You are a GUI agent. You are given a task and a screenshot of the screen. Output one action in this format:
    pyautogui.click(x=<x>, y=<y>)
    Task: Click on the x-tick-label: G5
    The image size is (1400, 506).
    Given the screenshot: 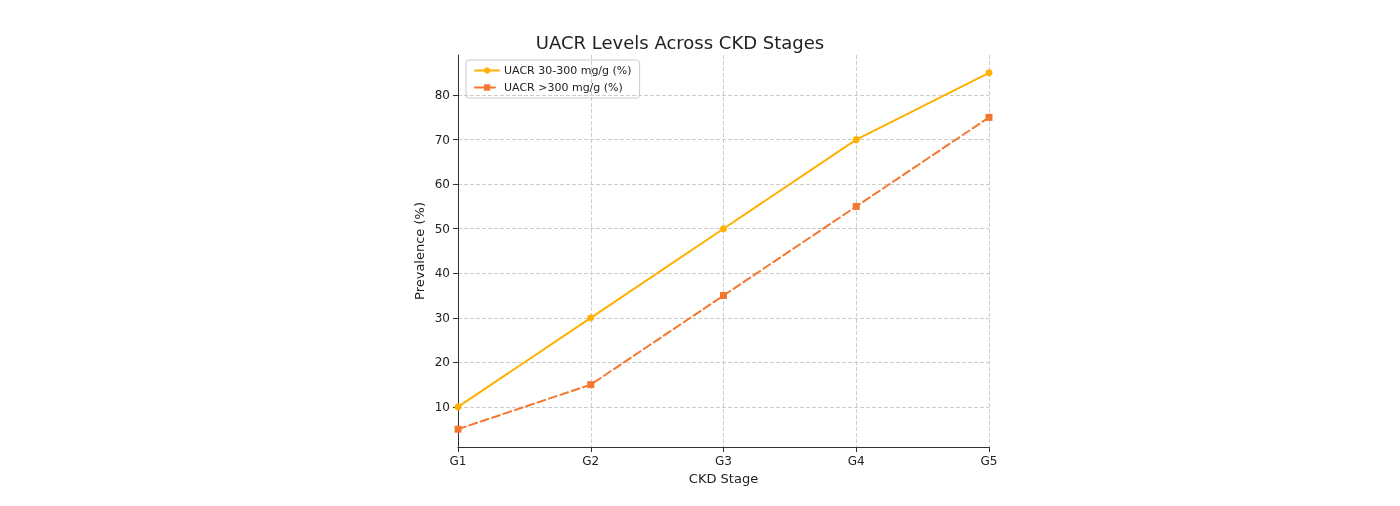 What is the action you would take?
    pyautogui.click(x=989, y=461)
    